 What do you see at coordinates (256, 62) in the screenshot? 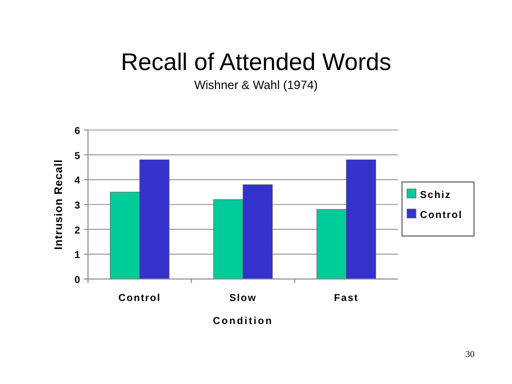
I see `chart-title: Recall of Attended Words` at bounding box center [256, 62].